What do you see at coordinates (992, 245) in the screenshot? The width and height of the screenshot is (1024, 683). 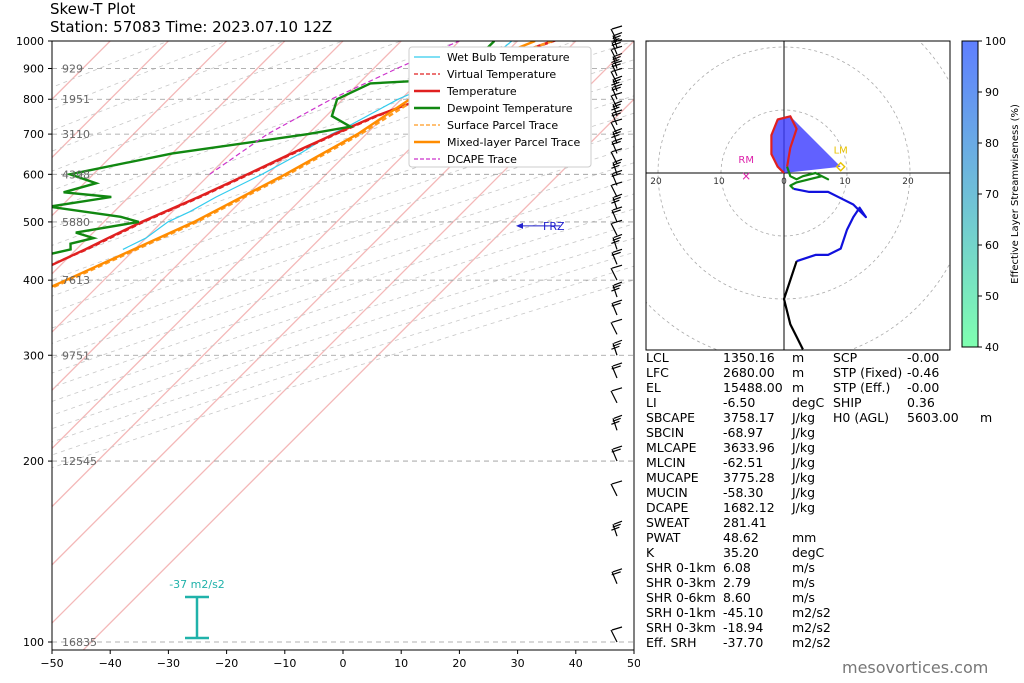 I see `colorbar-tick-label: 60` at bounding box center [992, 245].